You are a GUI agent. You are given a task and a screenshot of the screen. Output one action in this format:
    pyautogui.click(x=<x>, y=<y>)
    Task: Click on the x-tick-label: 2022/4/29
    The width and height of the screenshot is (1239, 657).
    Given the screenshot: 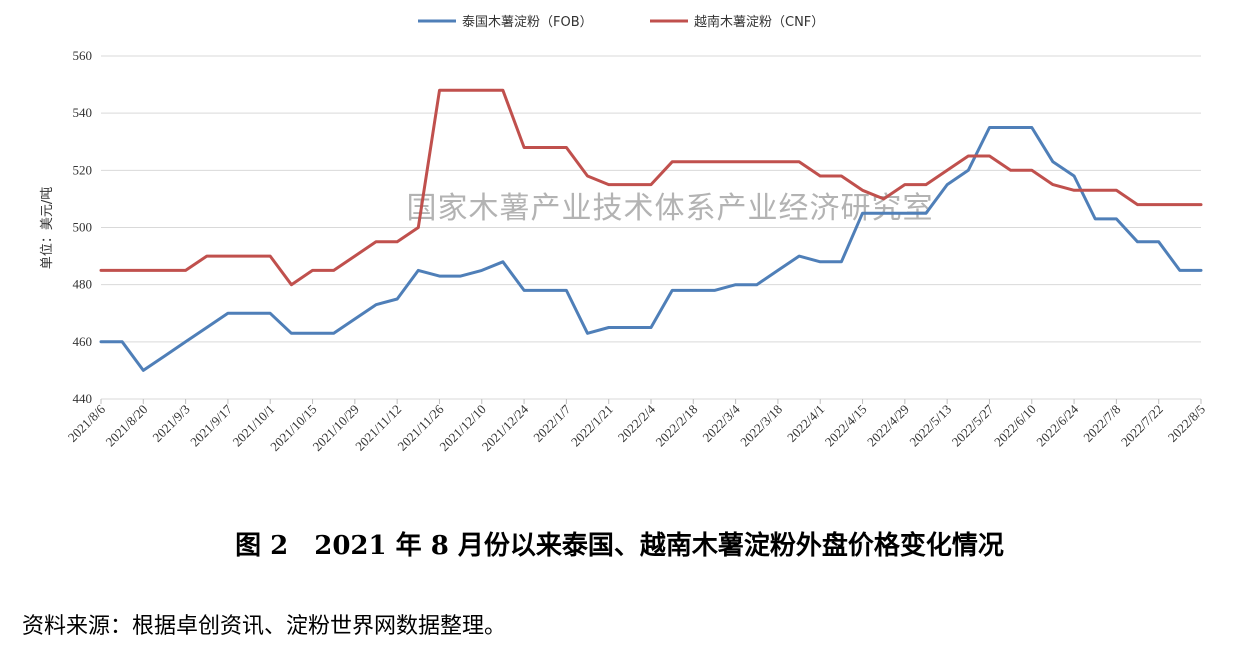 What is the action you would take?
    pyautogui.click(x=888, y=426)
    